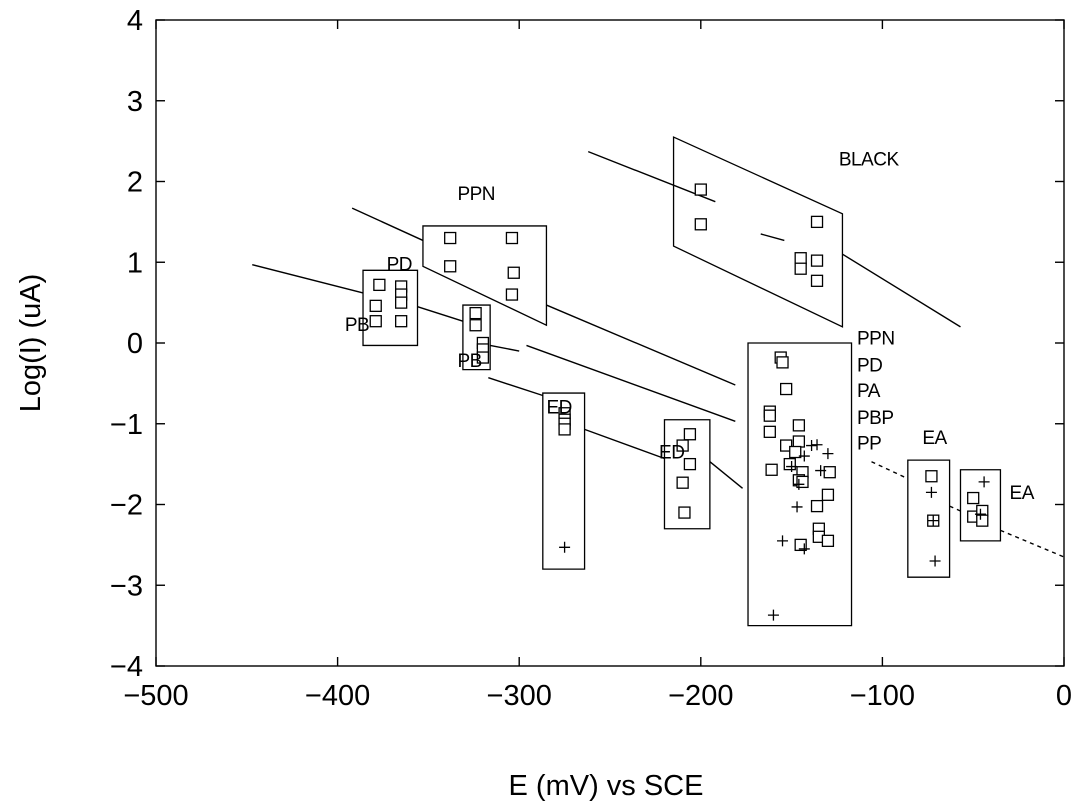  Describe the element at coordinates (135, 344) in the screenshot. I see `y-tick-label: 0` at that location.